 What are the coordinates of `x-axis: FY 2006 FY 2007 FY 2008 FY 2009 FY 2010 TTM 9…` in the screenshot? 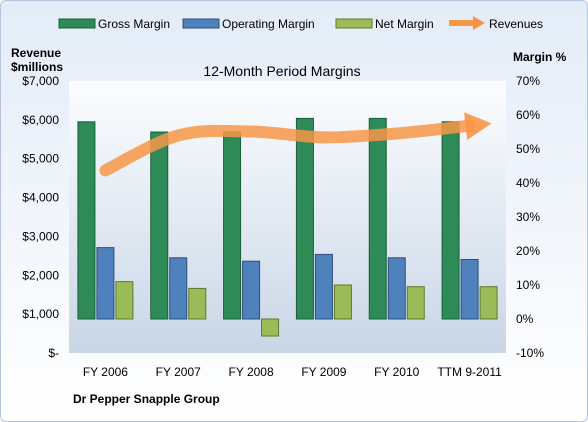 It's located at (292, 372).